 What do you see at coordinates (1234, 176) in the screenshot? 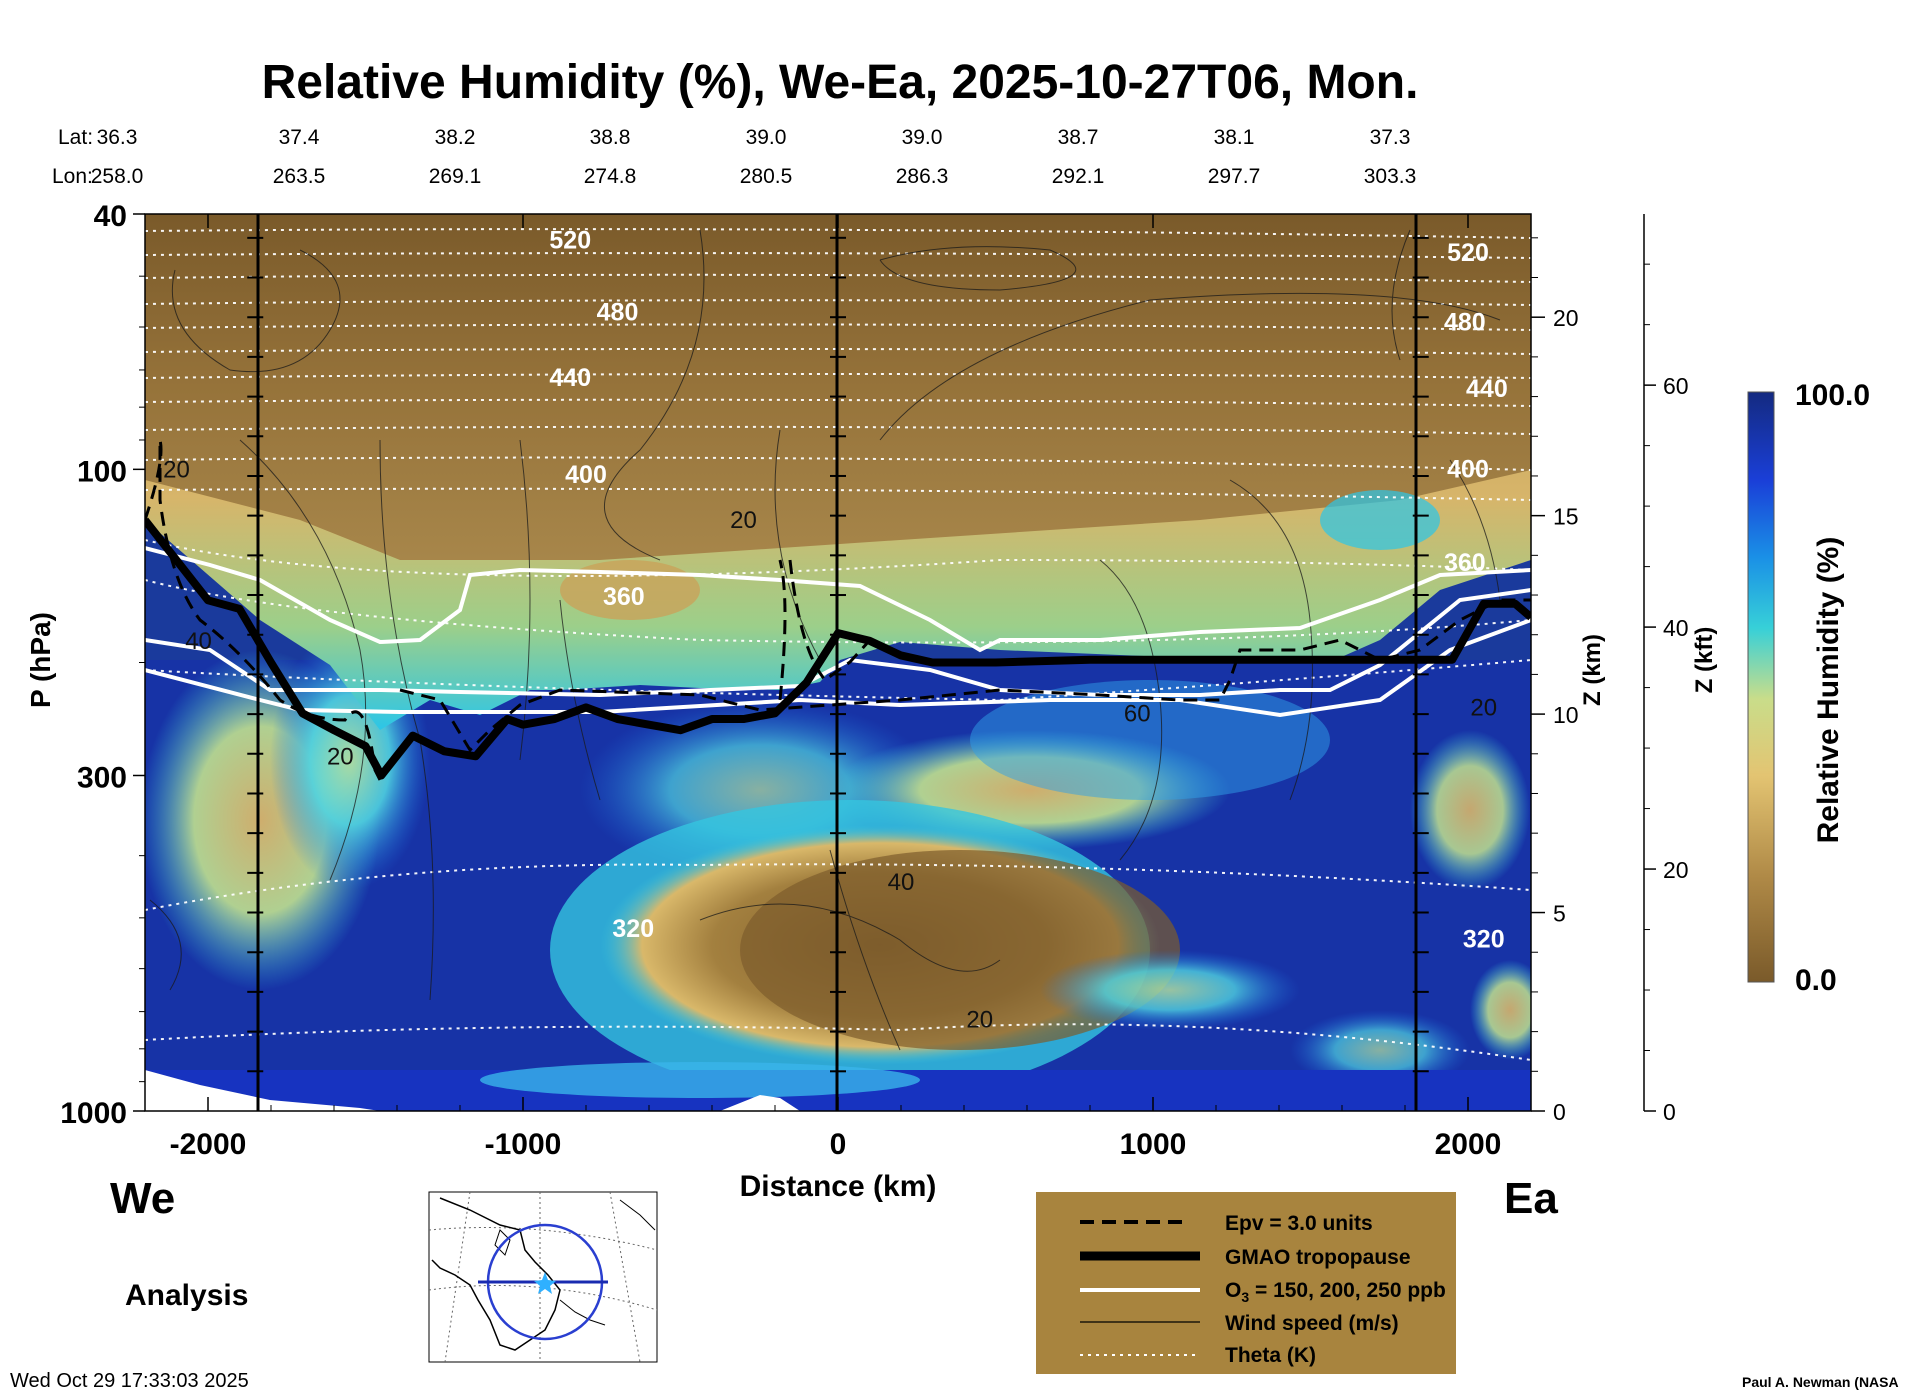
I see `lon-value: 297.7` at bounding box center [1234, 176].